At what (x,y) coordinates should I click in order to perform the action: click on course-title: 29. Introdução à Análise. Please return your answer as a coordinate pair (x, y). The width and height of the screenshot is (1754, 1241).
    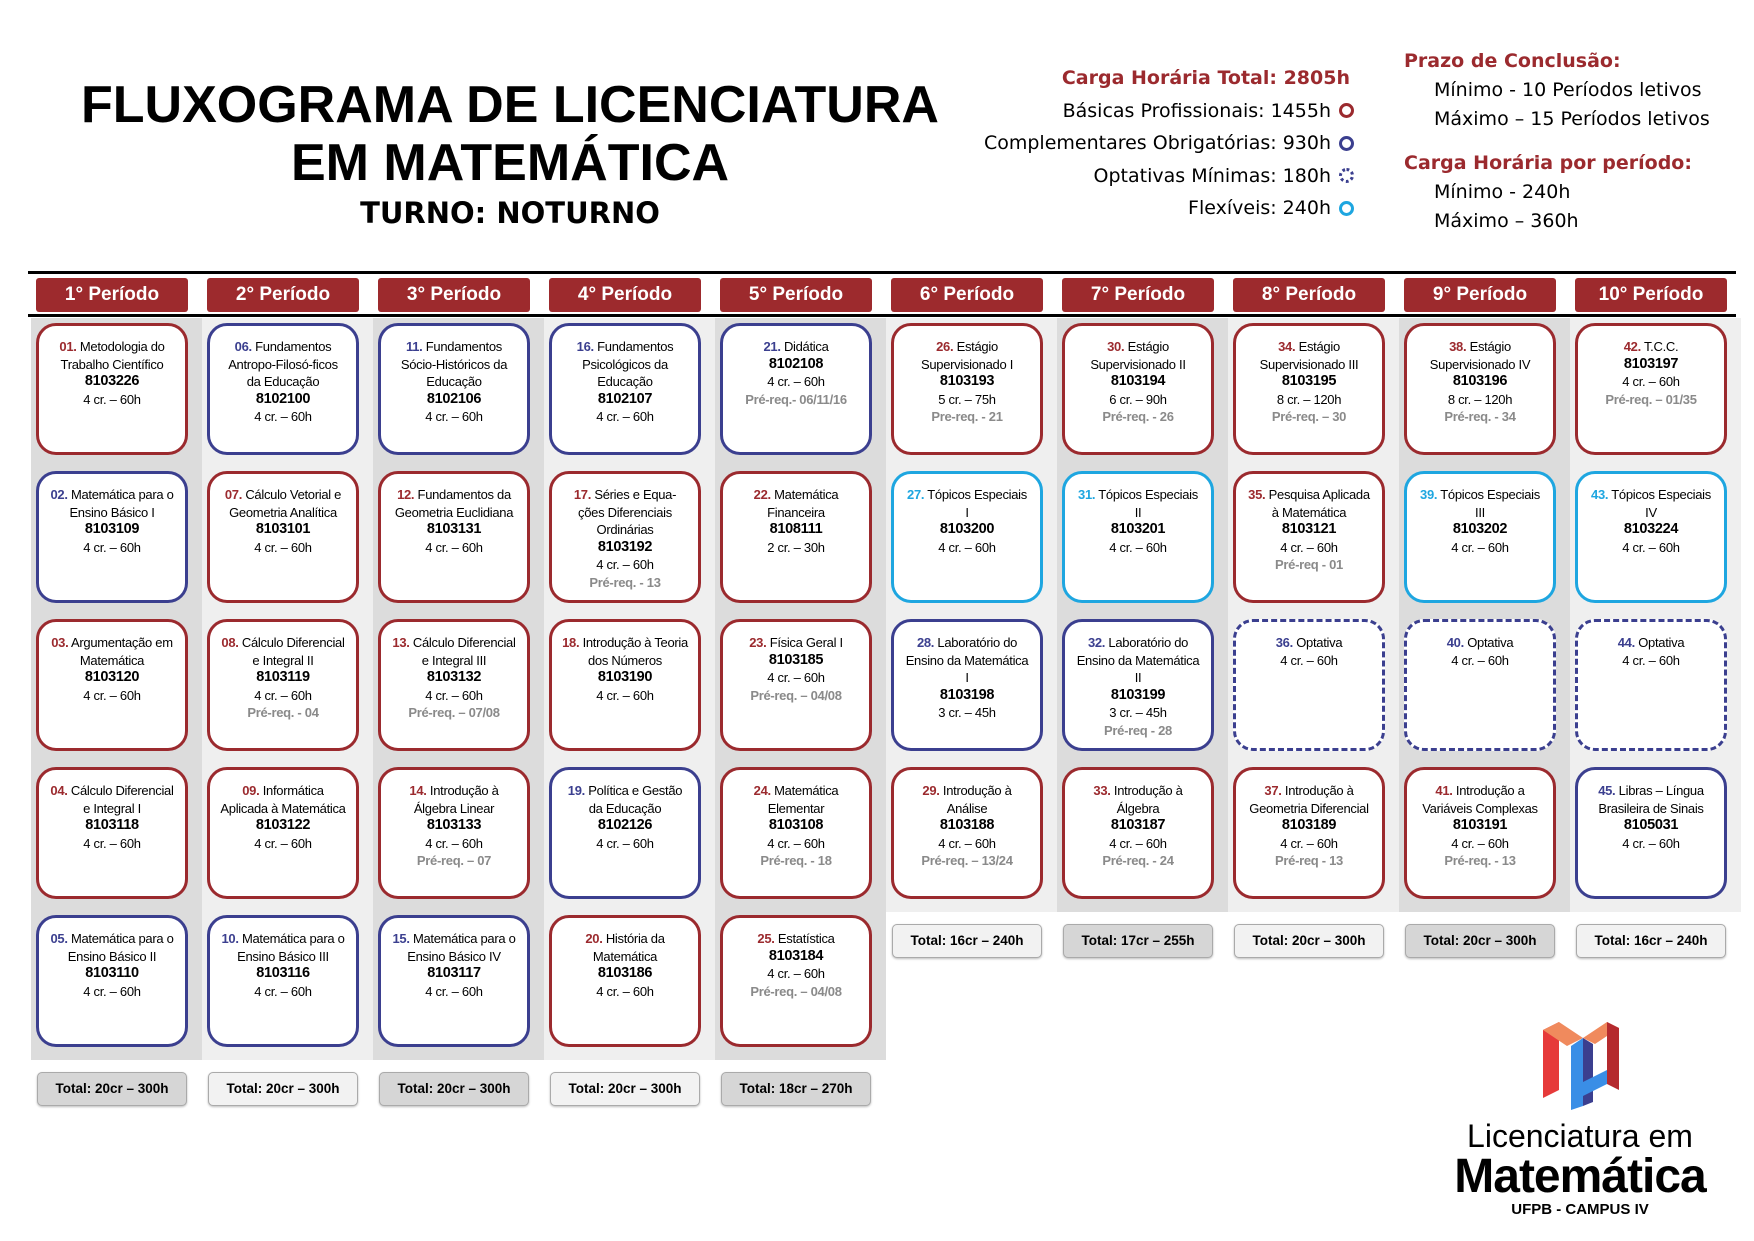
    Looking at the image, I should click on (967, 799).